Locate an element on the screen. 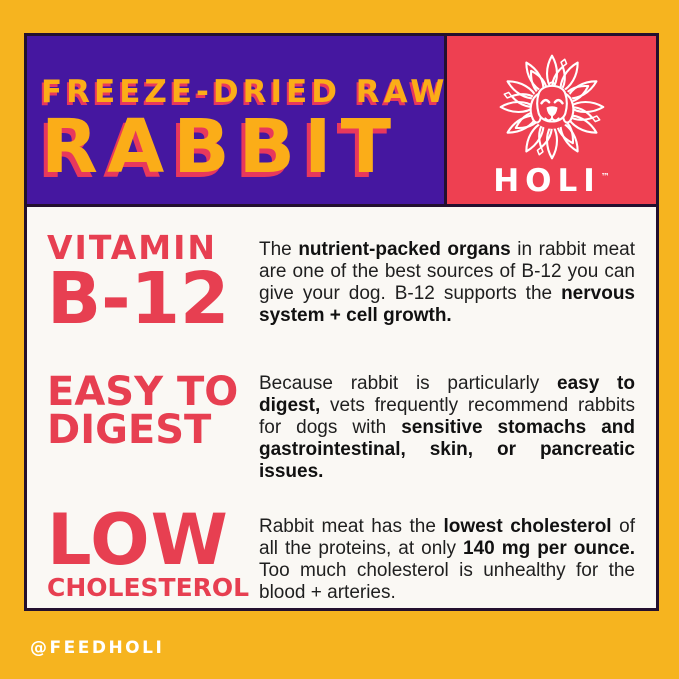  section-heading: LOW CHOLESTEROL is located at coordinates (143, 550).